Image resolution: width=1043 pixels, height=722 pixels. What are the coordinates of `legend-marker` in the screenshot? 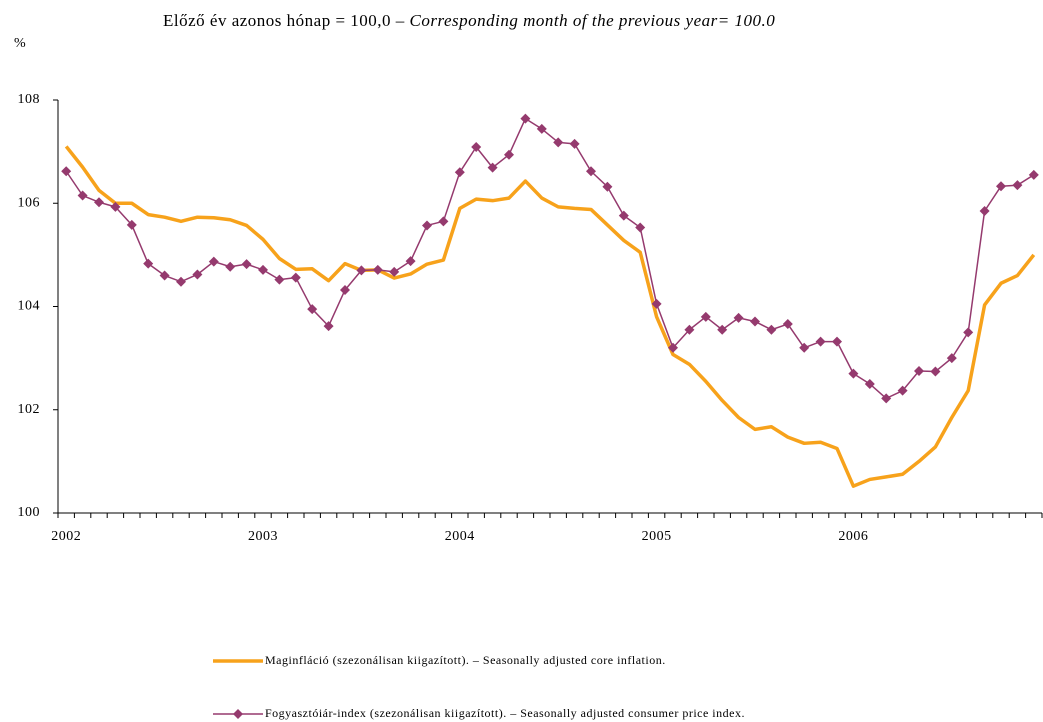 It's located at (238, 714).